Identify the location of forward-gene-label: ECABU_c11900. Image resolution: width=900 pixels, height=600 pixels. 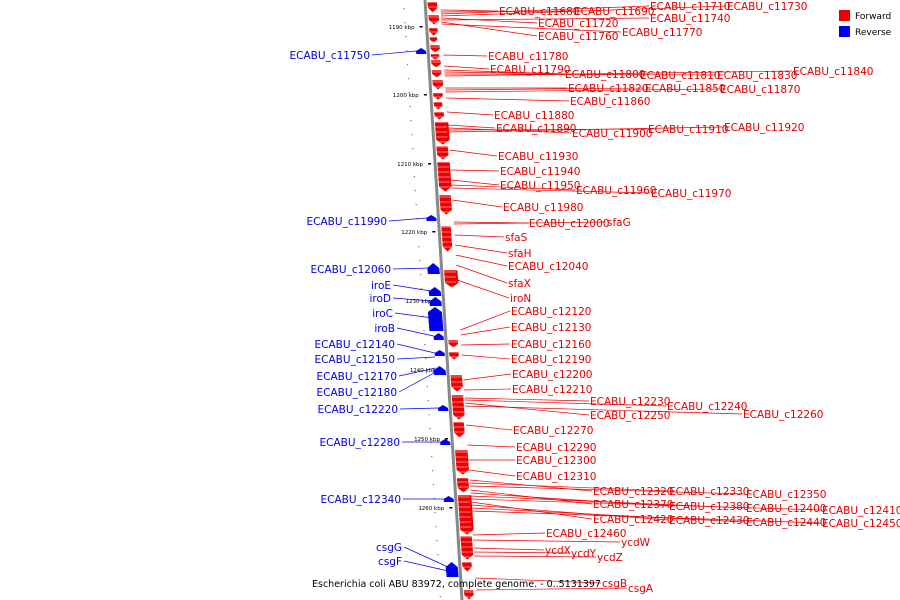
(612, 134).